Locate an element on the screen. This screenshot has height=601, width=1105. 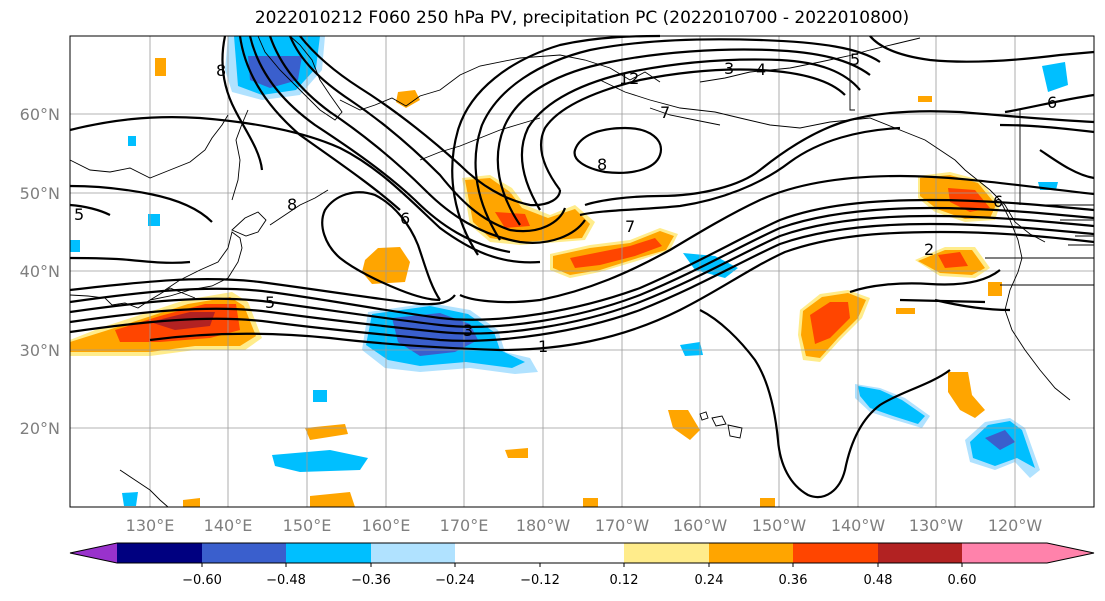
lat-axis: 60°N 50°N 40°N 30°N 20°N is located at coordinates (40, 271).